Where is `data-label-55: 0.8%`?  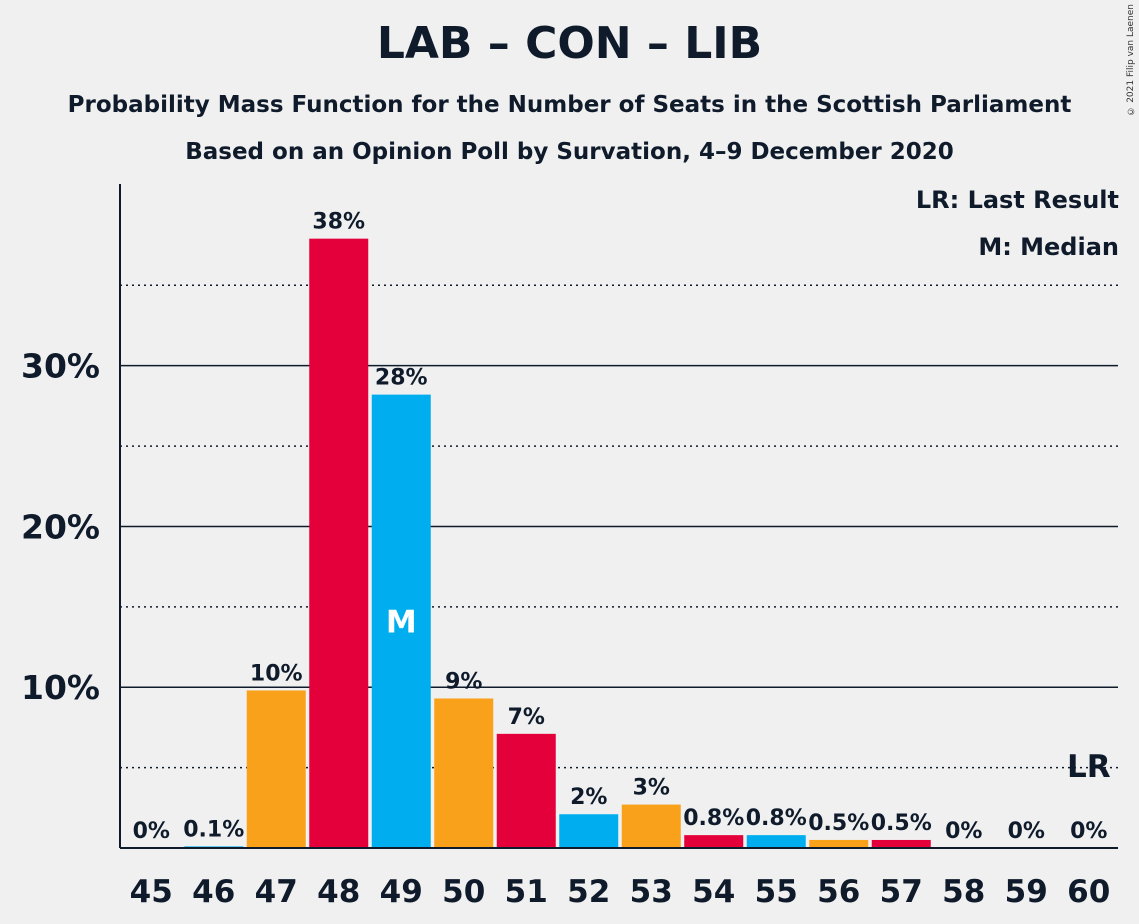 data-label-55: 0.8% is located at coordinates (776, 818).